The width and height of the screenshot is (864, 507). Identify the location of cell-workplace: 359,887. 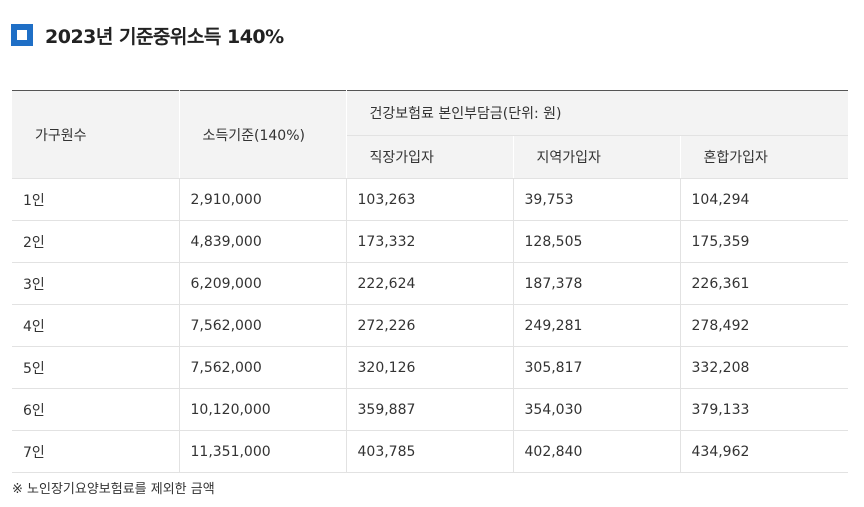
(430, 409).